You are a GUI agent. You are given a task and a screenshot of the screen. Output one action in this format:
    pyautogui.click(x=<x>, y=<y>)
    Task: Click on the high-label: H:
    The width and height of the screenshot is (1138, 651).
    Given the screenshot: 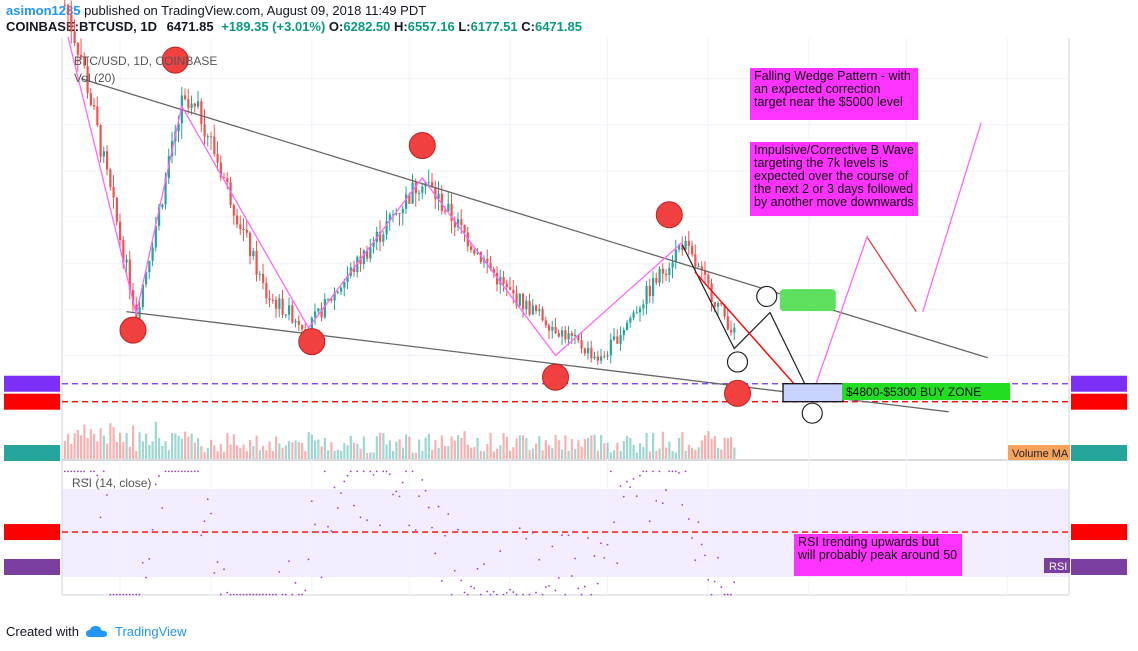 What is the action you would take?
    pyautogui.click(x=401, y=26)
    